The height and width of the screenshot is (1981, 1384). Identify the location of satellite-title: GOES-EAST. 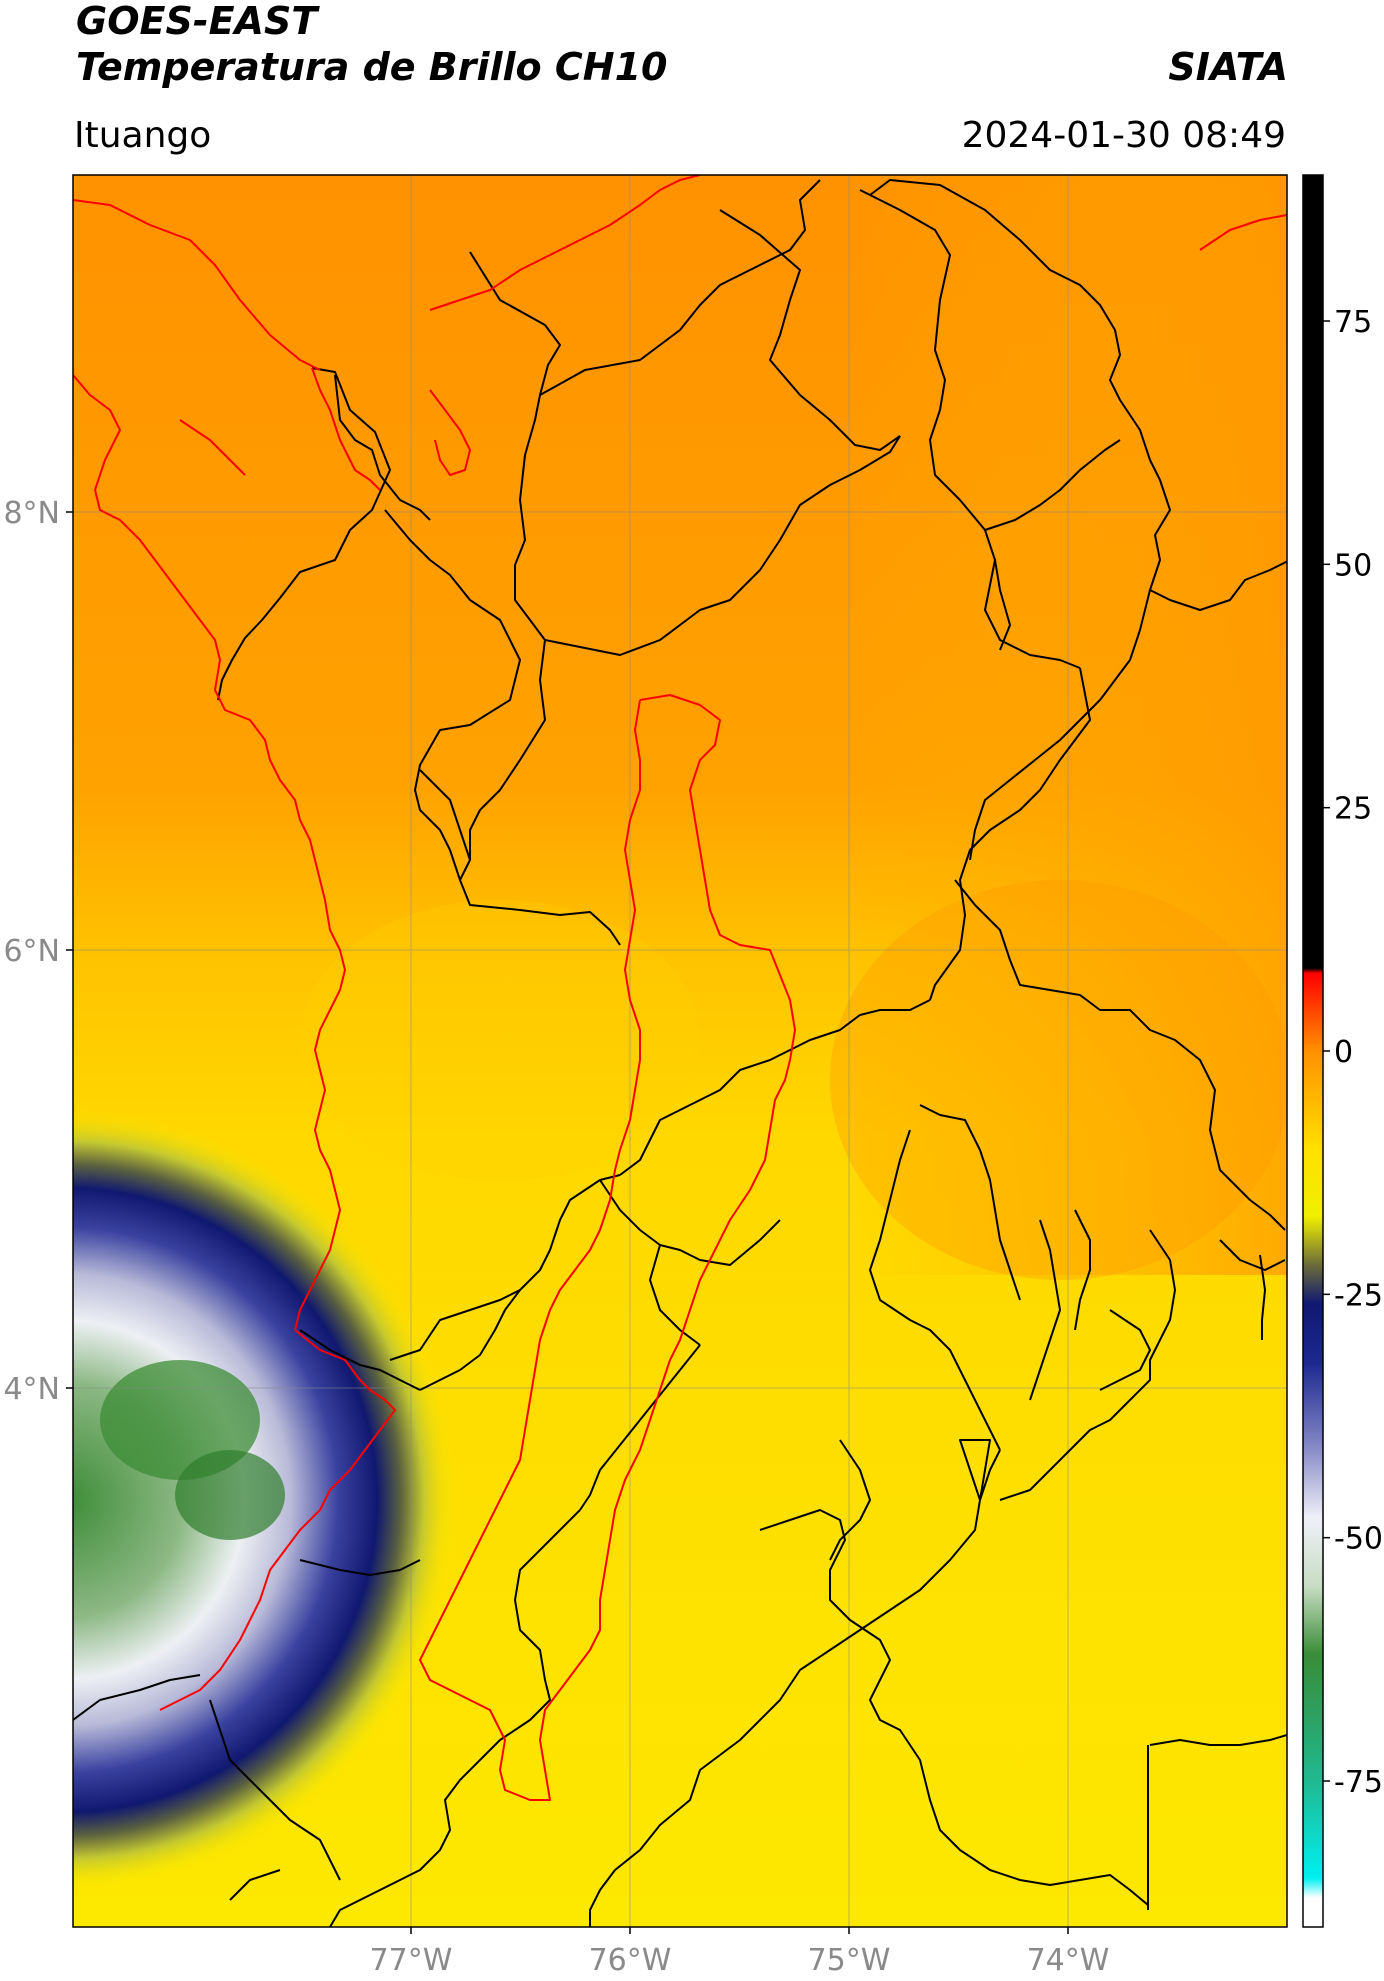
(197, 21).